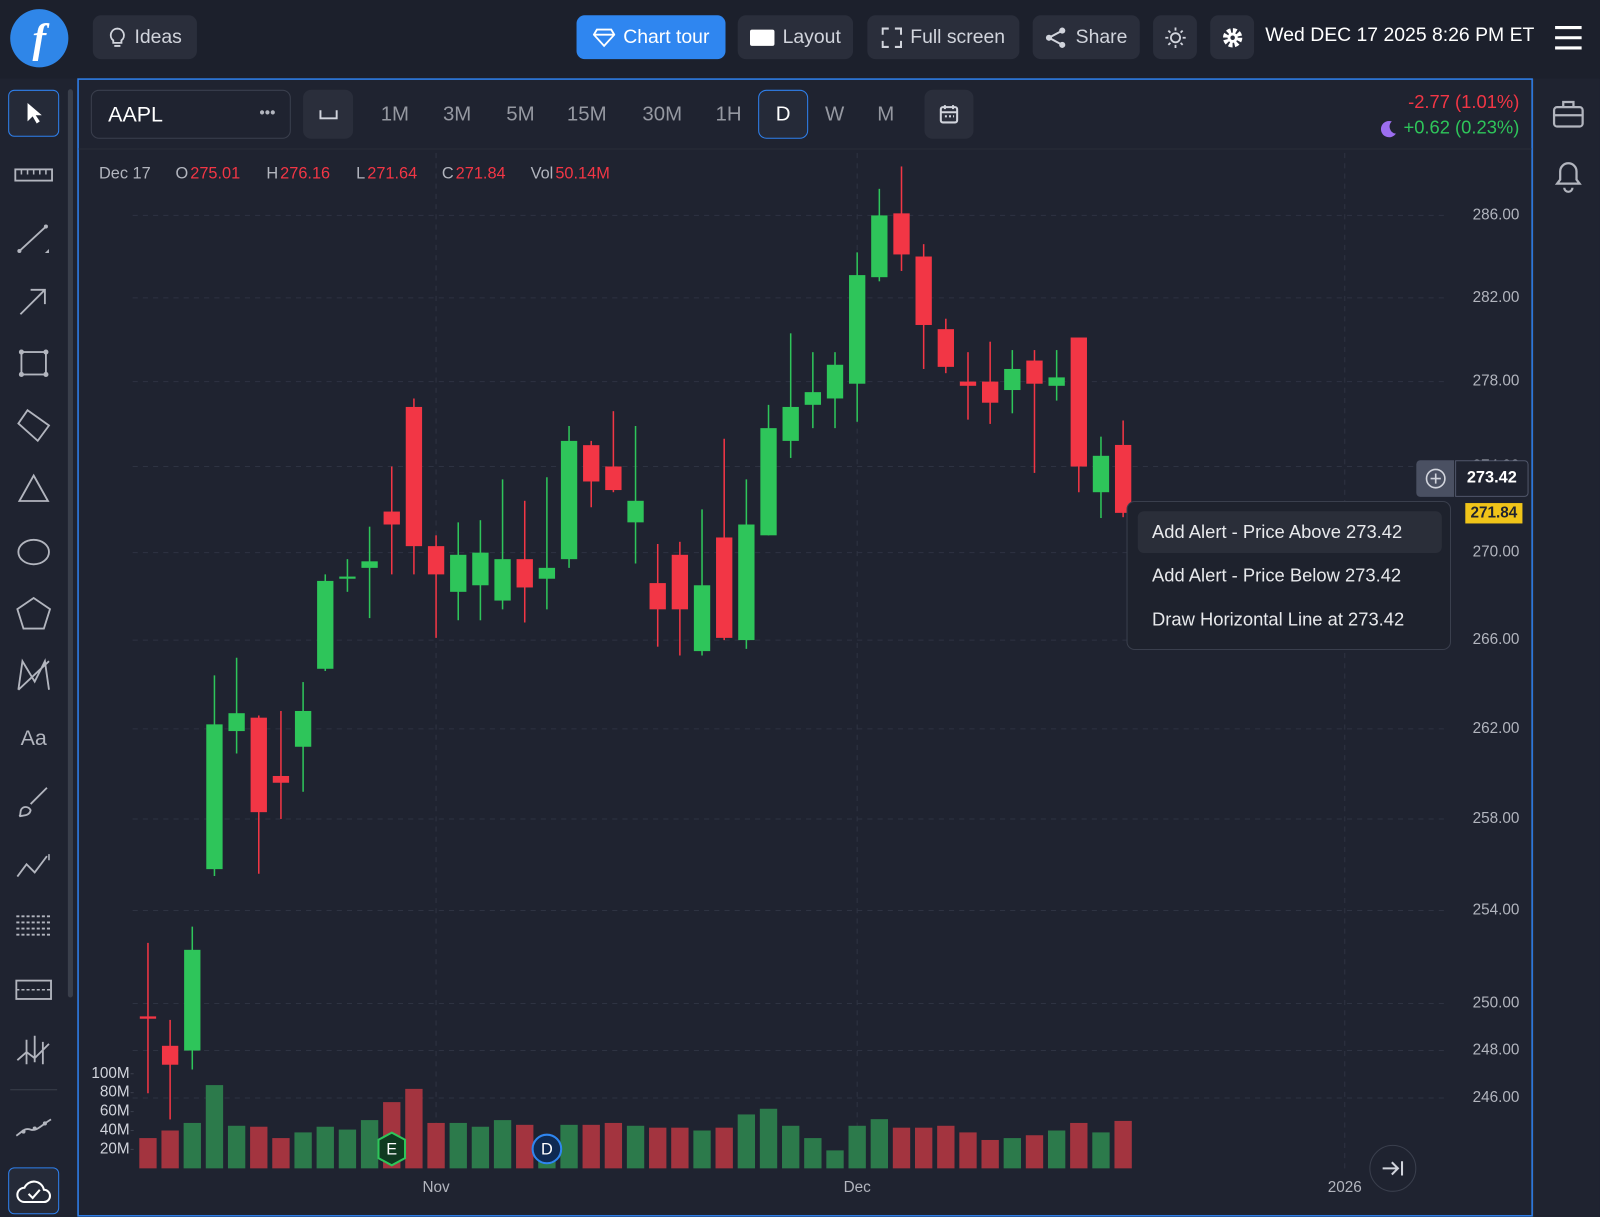  What do you see at coordinates (1277, 575) in the screenshot?
I see `menu-item: Add Alert - Price Below 273.42` at bounding box center [1277, 575].